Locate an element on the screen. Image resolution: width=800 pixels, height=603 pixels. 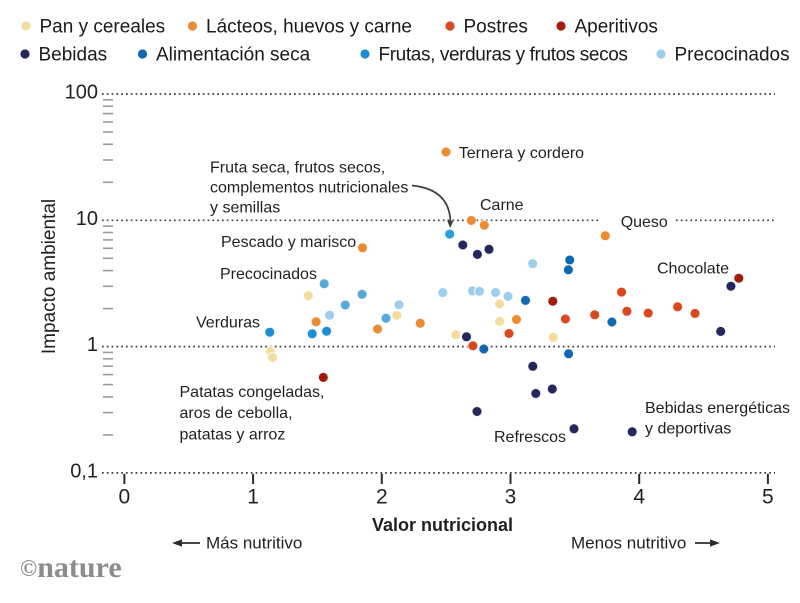
svg-text: Valor nutricional is located at coordinates (442, 525).